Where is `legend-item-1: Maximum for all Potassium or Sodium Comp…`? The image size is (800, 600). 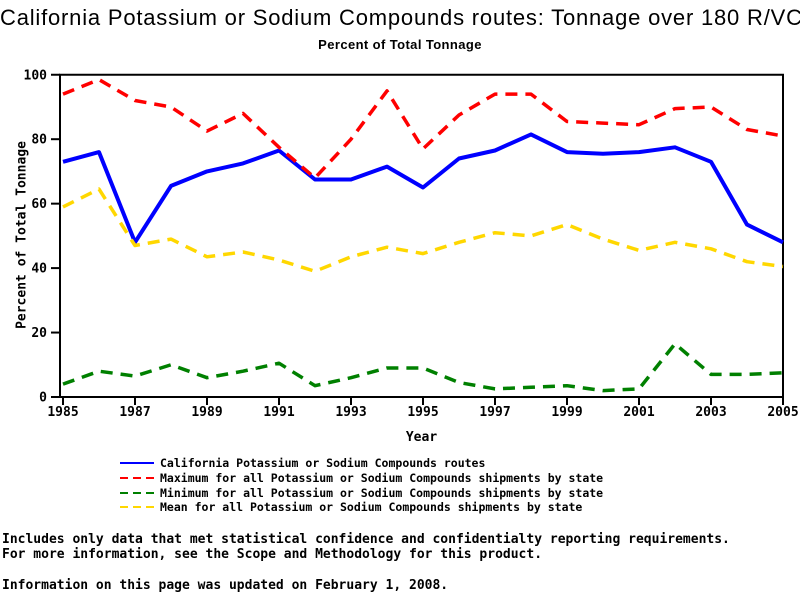
legend-item-1: Maximum for all Potassium or Sodium Comp… is located at coordinates (361, 478).